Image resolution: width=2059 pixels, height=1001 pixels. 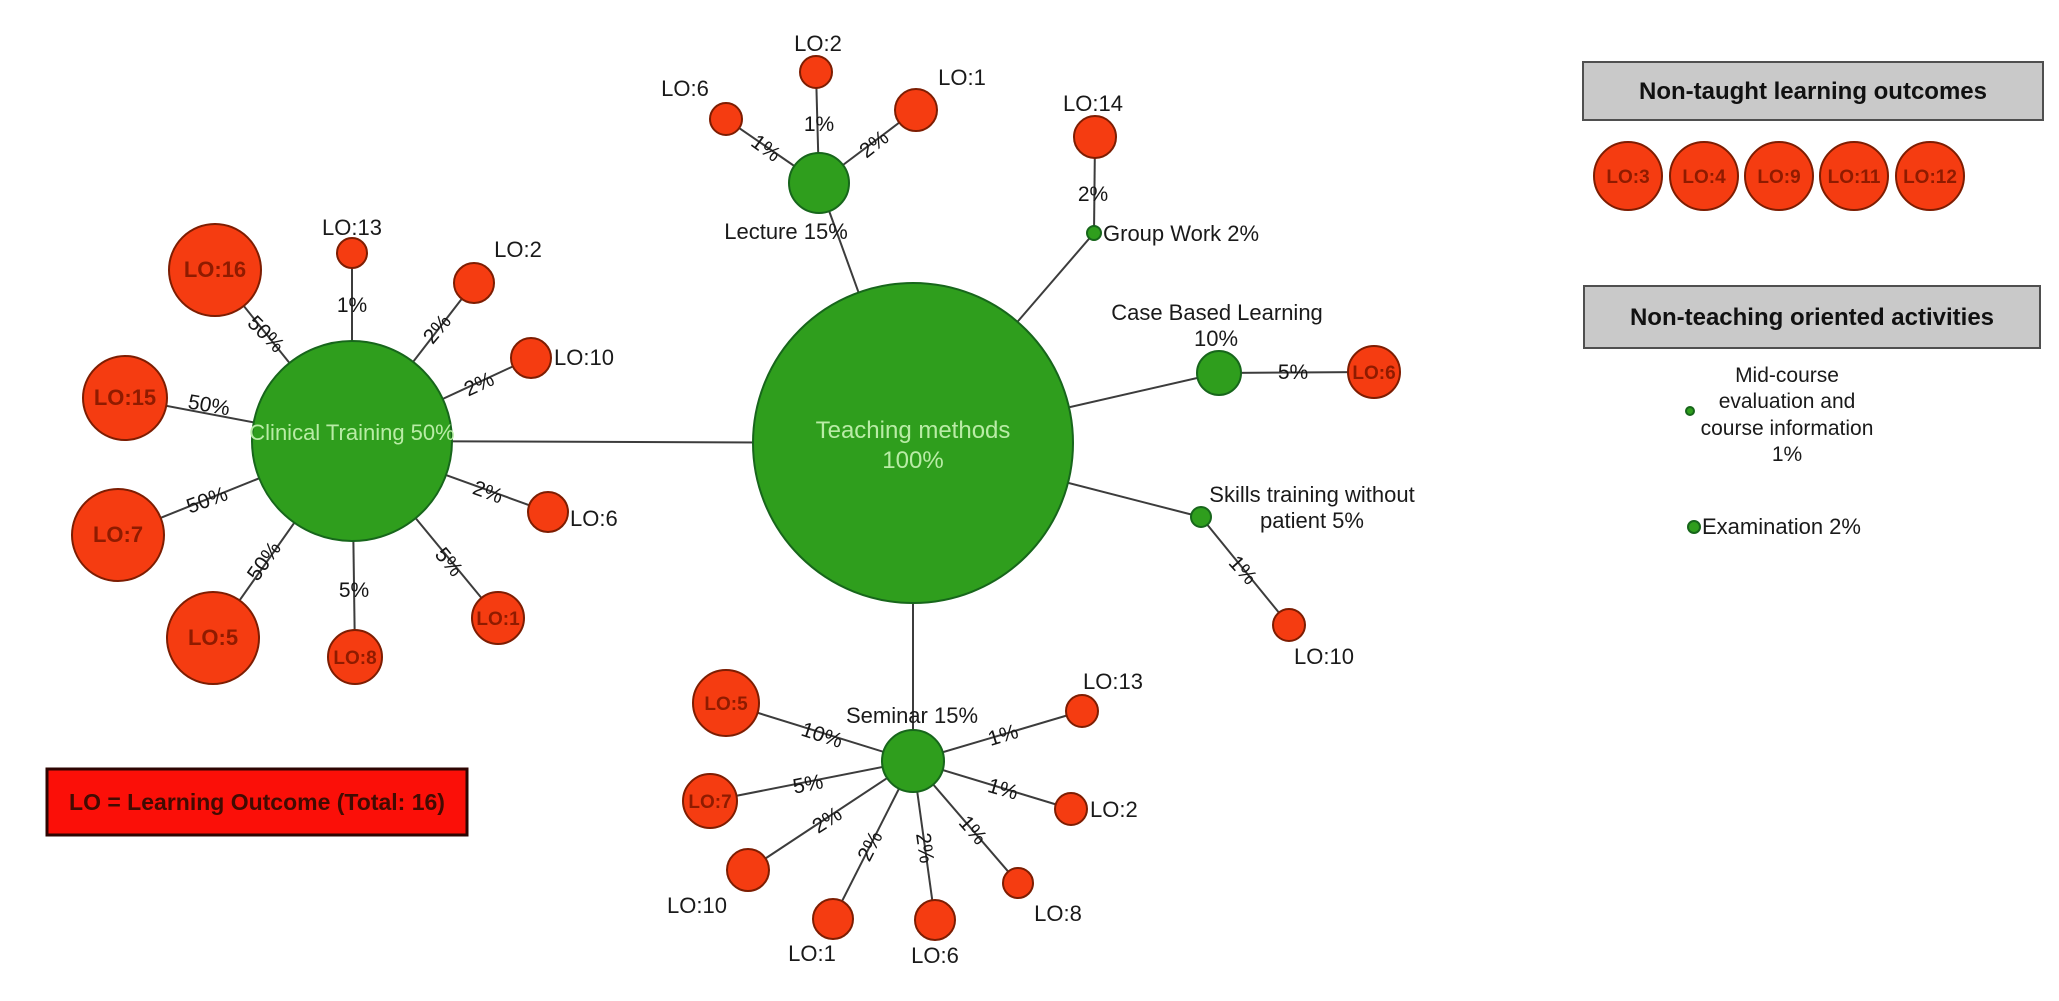 I want to click on seminar-lo2-node, so click(x=1071, y=809).